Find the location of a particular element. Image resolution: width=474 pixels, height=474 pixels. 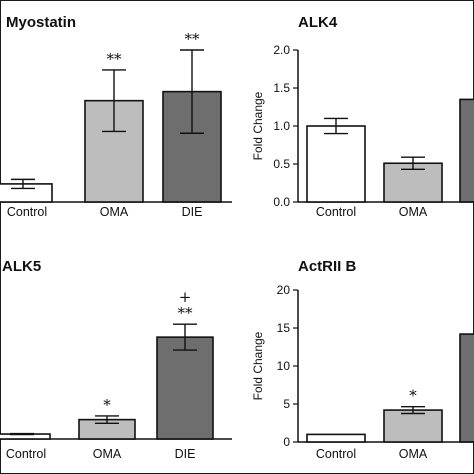

panel1-category-label: Control is located at coordinates (27, 212).